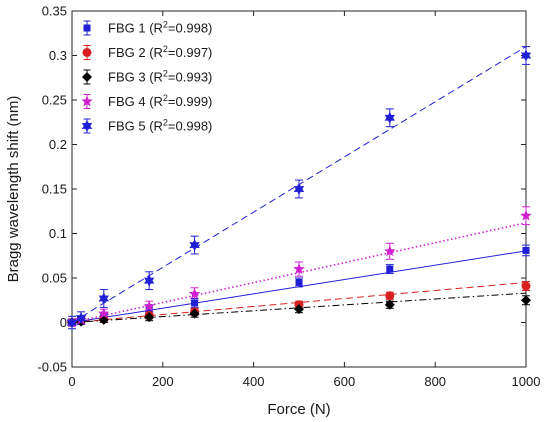 This screenshot has width=550, height=422. Describe the element at coordinates (163, 381) in the screenshot. I see `x-tick-label: 200` at that location.